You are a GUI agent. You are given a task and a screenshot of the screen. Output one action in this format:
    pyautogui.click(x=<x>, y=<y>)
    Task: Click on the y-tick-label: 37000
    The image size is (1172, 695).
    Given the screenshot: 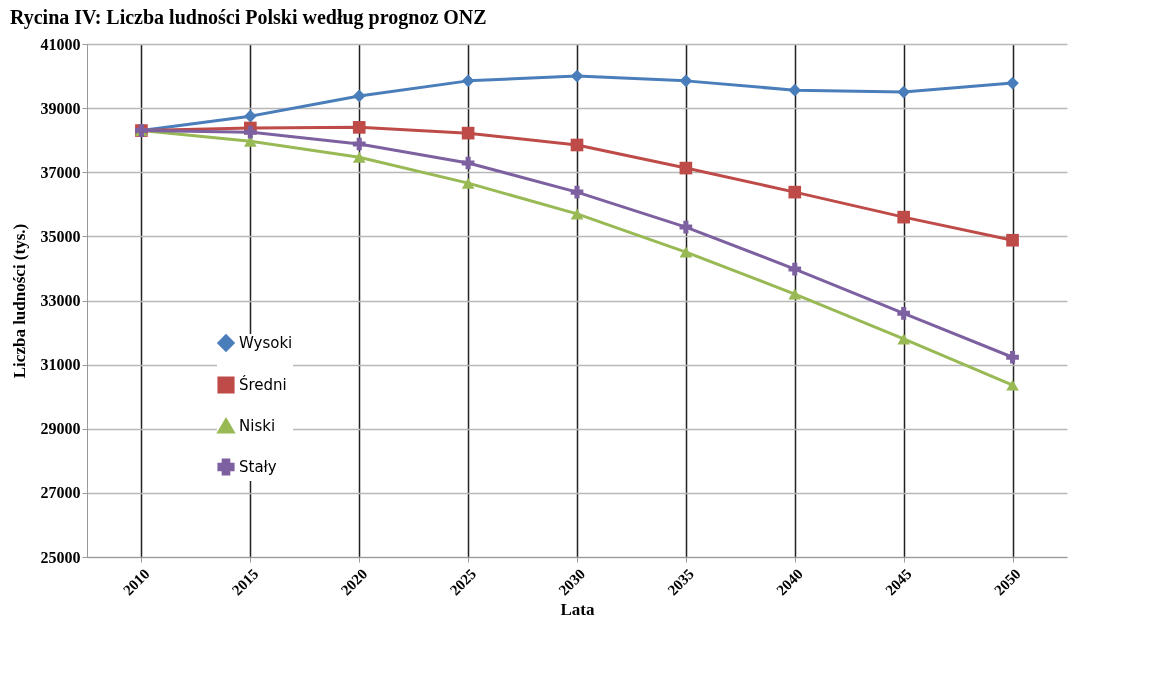 What is the action you would take?
    pyautogui.click(x=60, y=172)
    